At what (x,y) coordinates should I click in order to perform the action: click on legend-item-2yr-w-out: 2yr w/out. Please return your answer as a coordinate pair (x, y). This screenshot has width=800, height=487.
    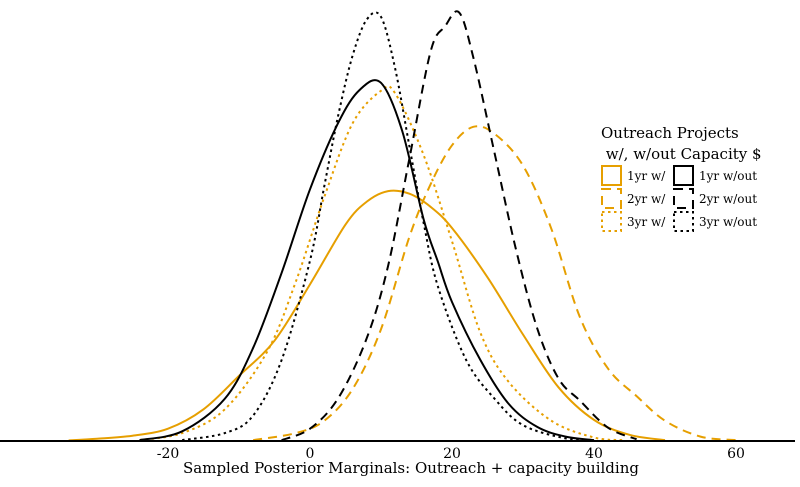
    Looking at the image, I should click on (715, 198).